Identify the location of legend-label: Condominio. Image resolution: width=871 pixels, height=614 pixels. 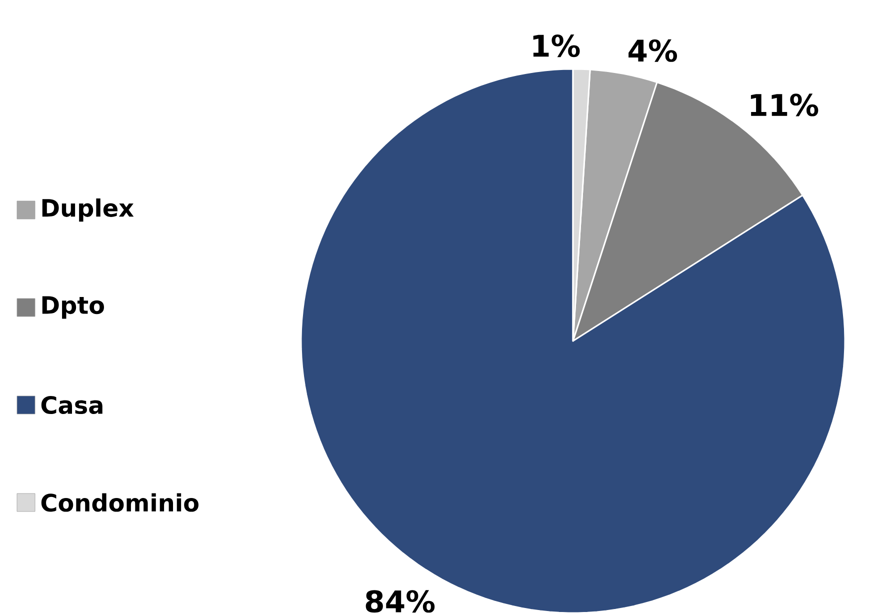
(119, 502).